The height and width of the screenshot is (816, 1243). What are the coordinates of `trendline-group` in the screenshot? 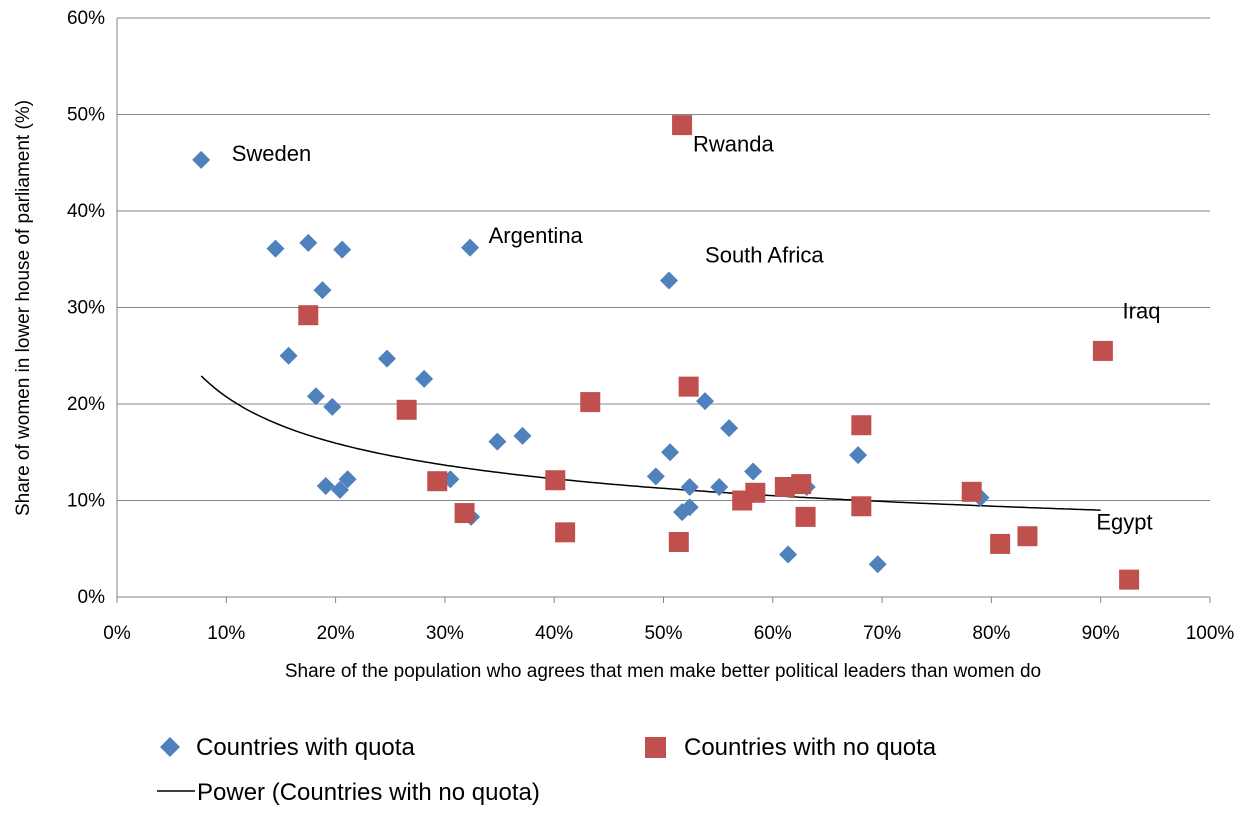 It's located at (650, 443).